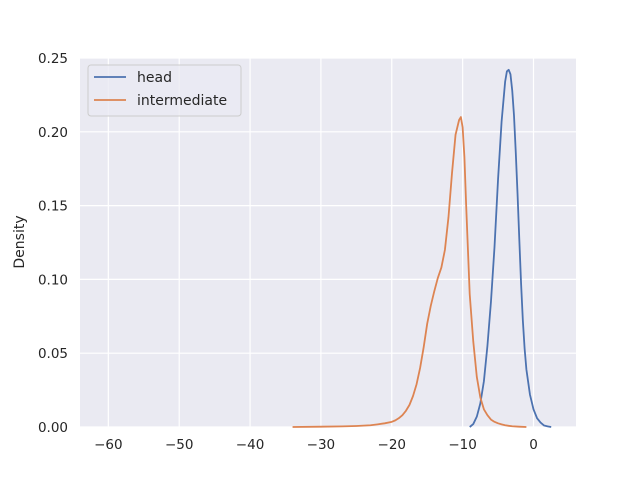 The height and width of the screenshot is (480, 640). I want to click on y-tick-label: 0.15, so click(53, 207).